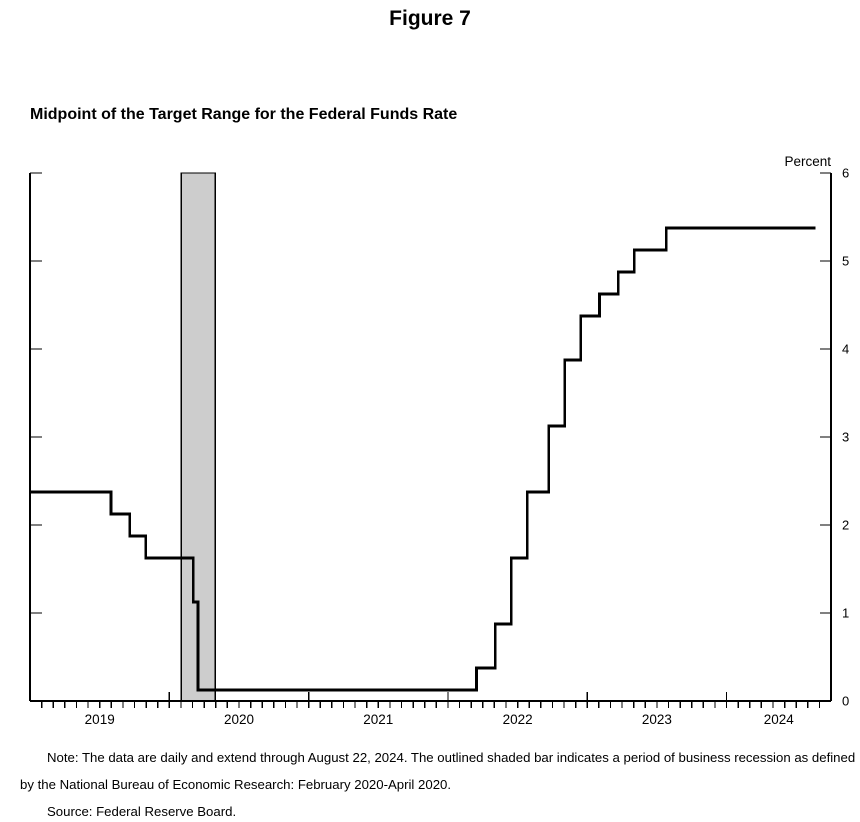 The width and height of the screenshot is (860, 822). What do you see at coordinates (845, 613) in the screenshot?
I see `y-tick-label: 1` at bounding box center [845, 613].